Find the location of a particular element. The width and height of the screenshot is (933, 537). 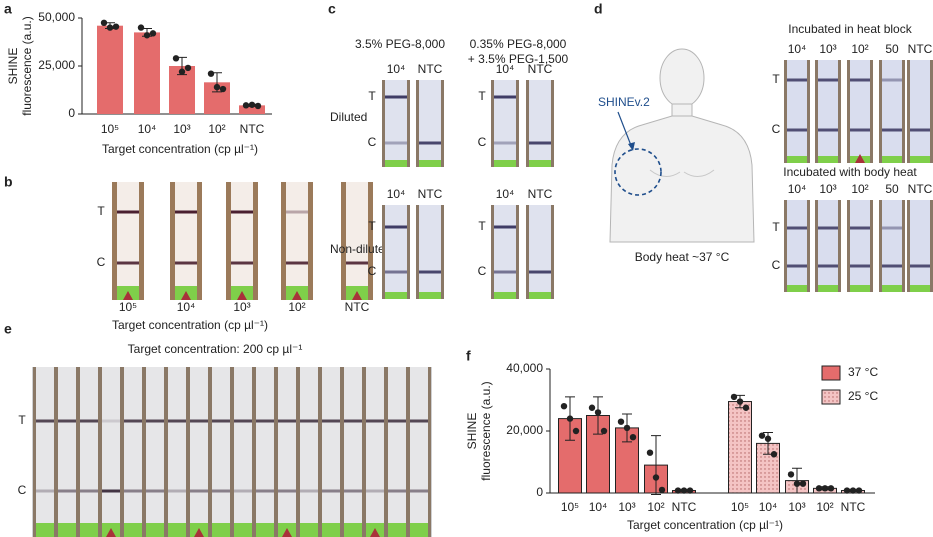

caption: Body heat ~37 °C is located at coordinates (682, 257).